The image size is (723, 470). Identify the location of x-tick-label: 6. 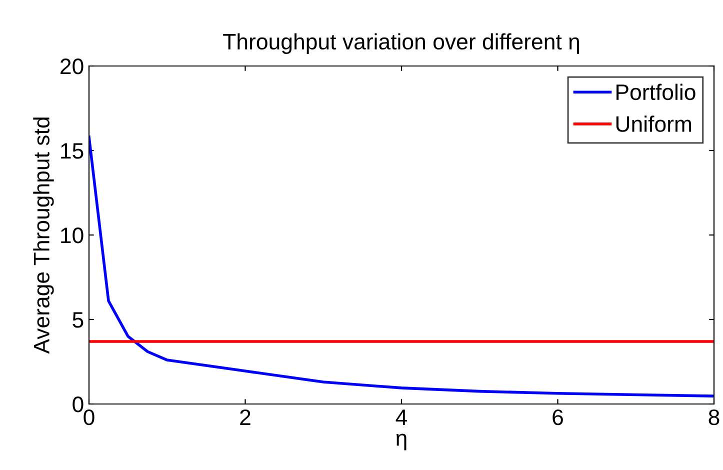
(557, 417).